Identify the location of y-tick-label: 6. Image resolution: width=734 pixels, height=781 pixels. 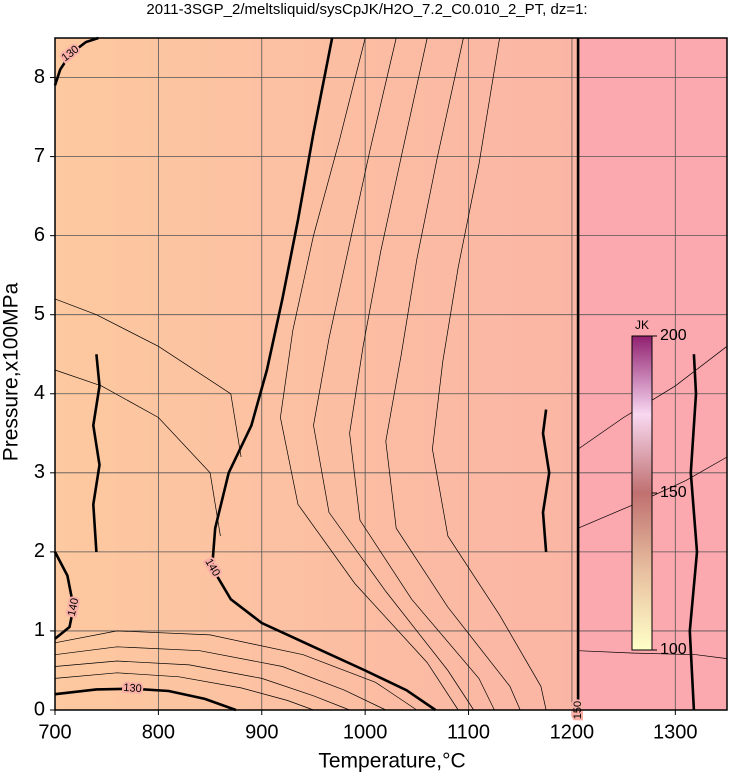
(39, 235).